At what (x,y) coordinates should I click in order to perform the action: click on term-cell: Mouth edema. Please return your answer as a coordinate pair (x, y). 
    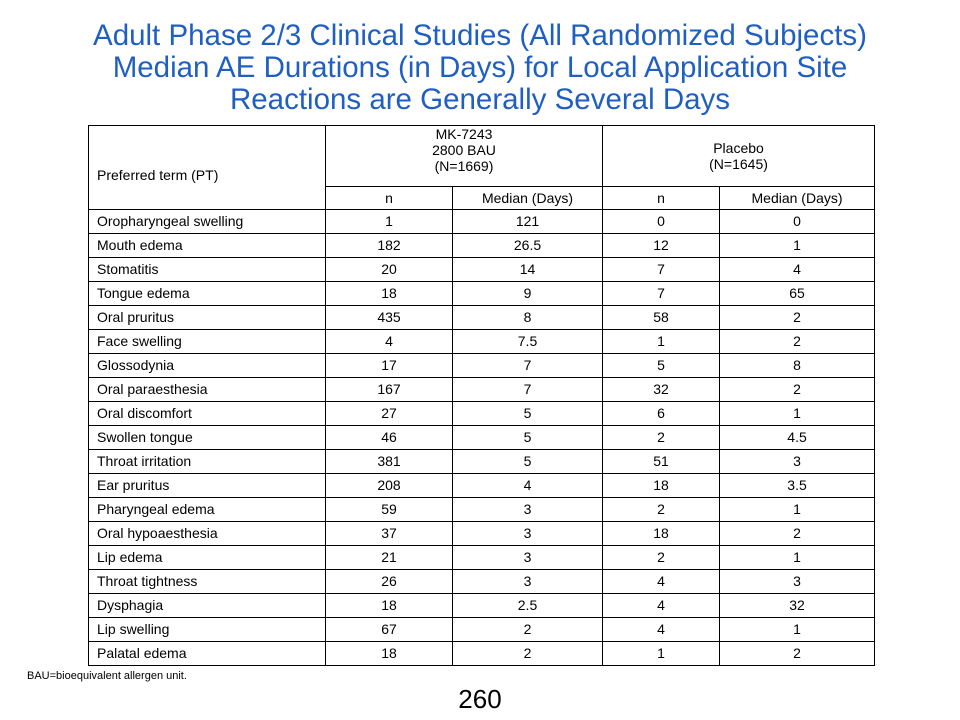
    Looking at the image, I should click on (207, 245).